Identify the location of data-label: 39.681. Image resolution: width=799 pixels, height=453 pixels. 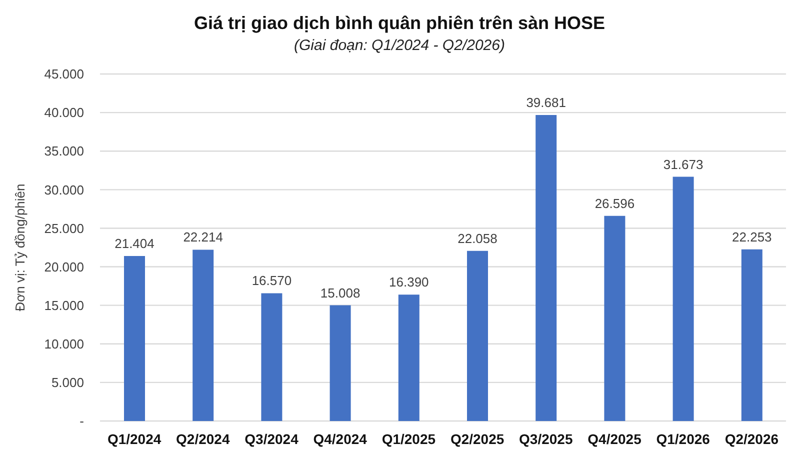
(546, 102).